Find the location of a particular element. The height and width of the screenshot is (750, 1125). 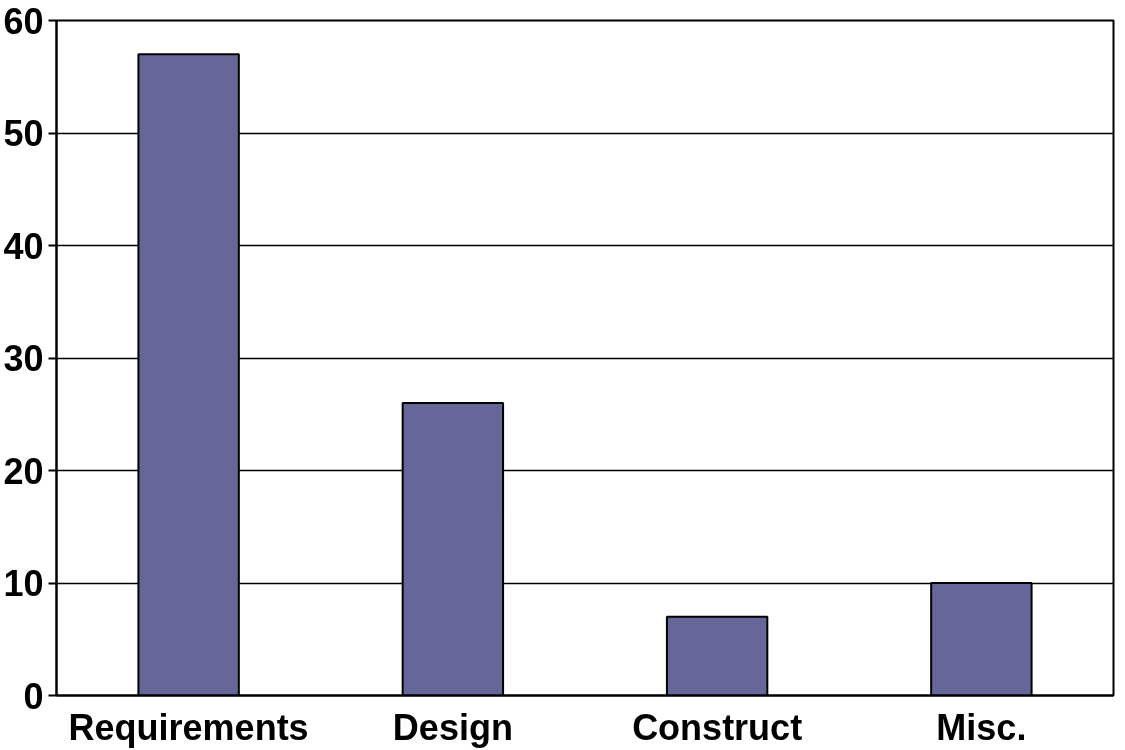

y-tick-label: 50 is located at coordinates (23, 133).